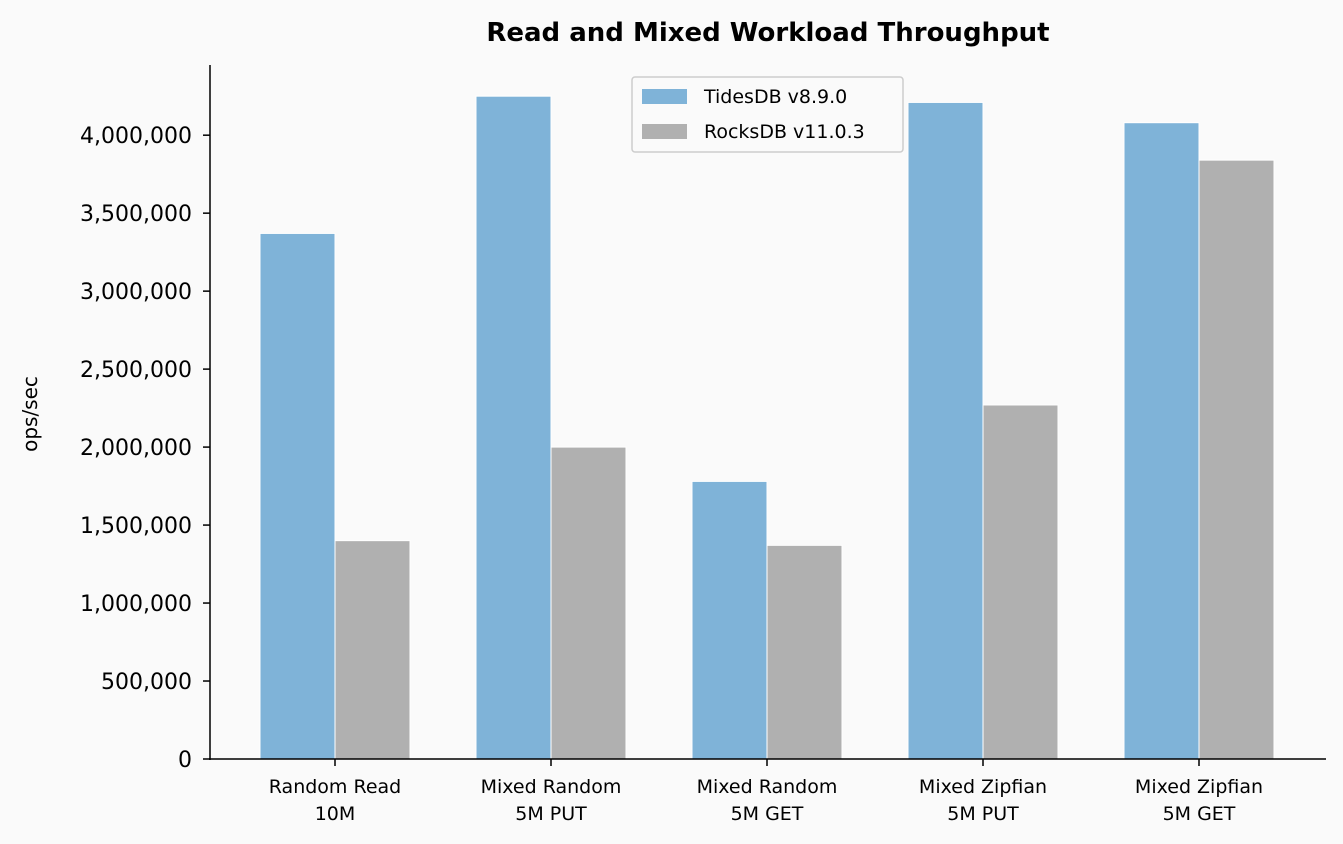  Describe the element at coordinates (146, 682) in the screenshot. I see `y-tick-label: 500,000` at that location.